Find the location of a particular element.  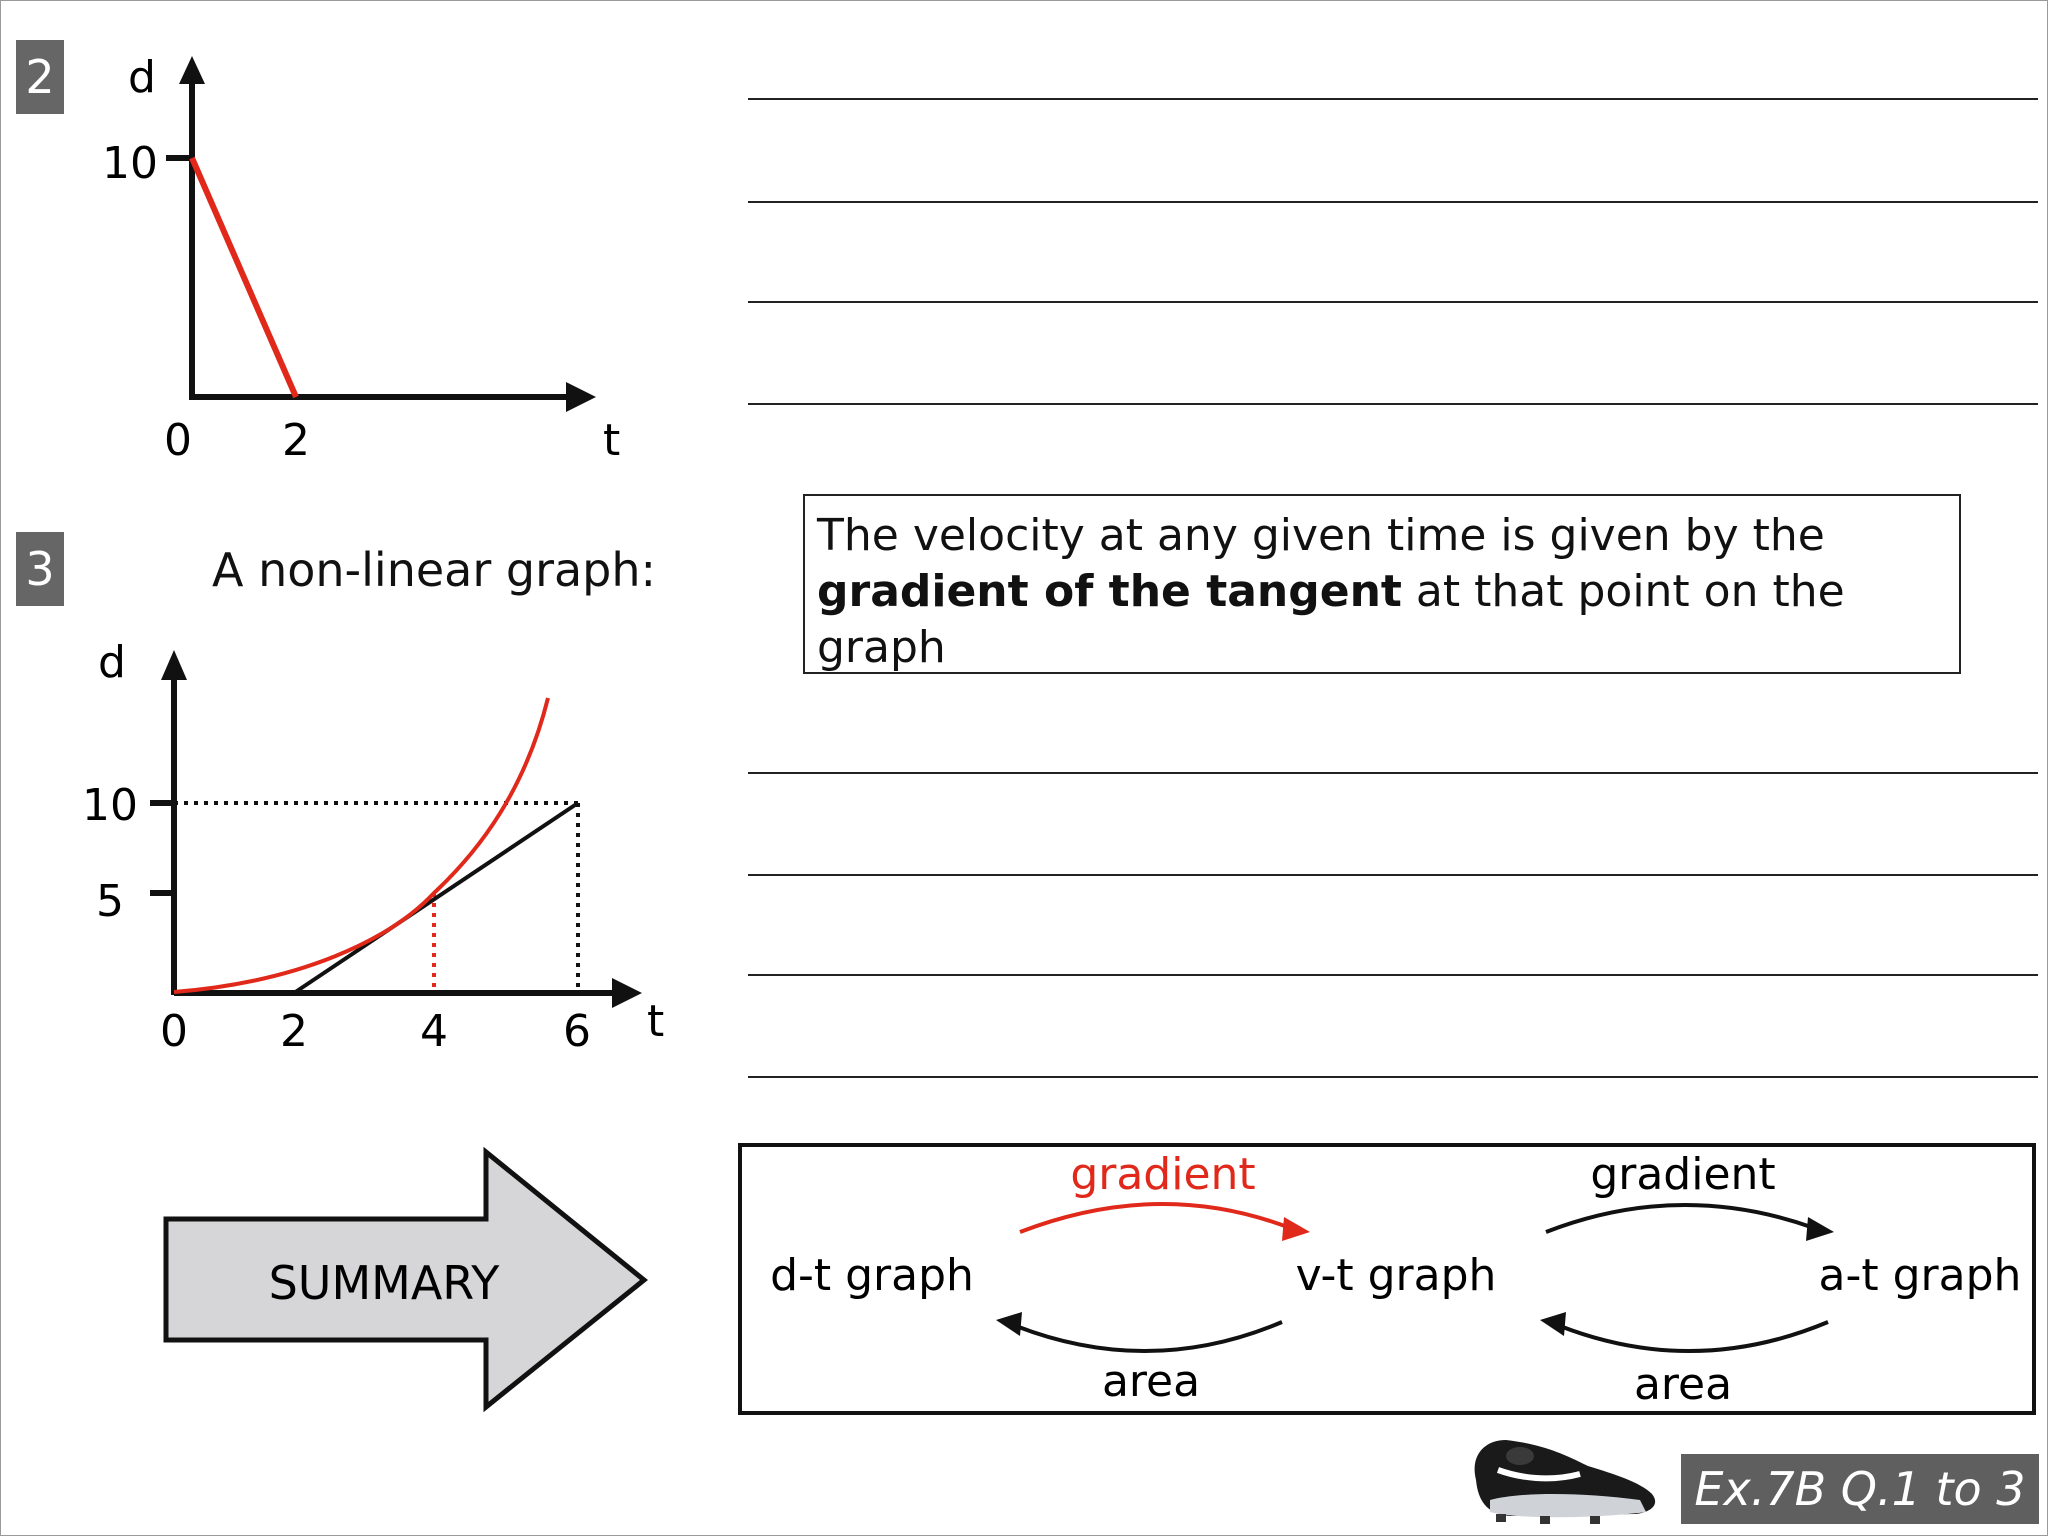

q3-y-axis-arrowhead is located at coordinates (174, 665).